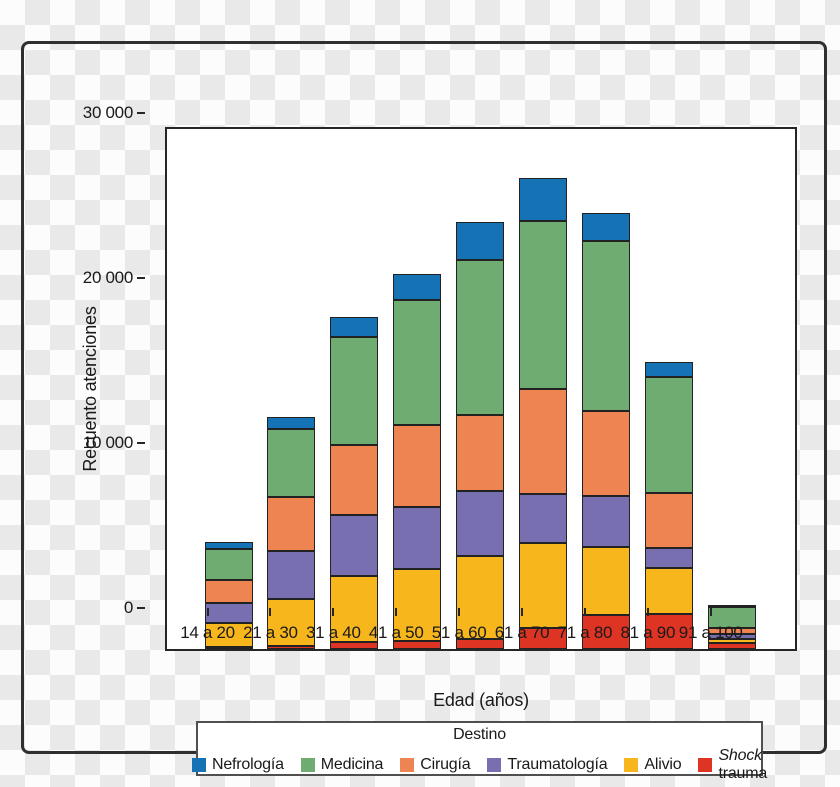 This screenshot has height=787, width=840. Describe the element at coordinates (90, 389) in the screenshot. I see `y-axis-title: Recuento atenciones` at that location.